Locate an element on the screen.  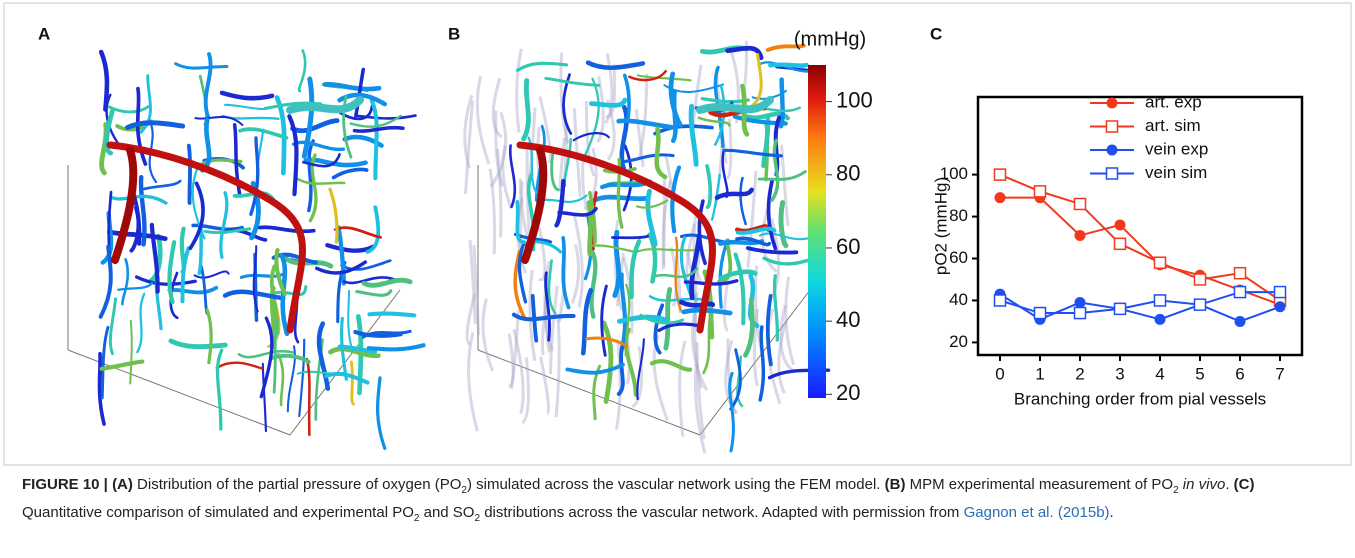
plot-frame is located at coordinates (1140, 226).